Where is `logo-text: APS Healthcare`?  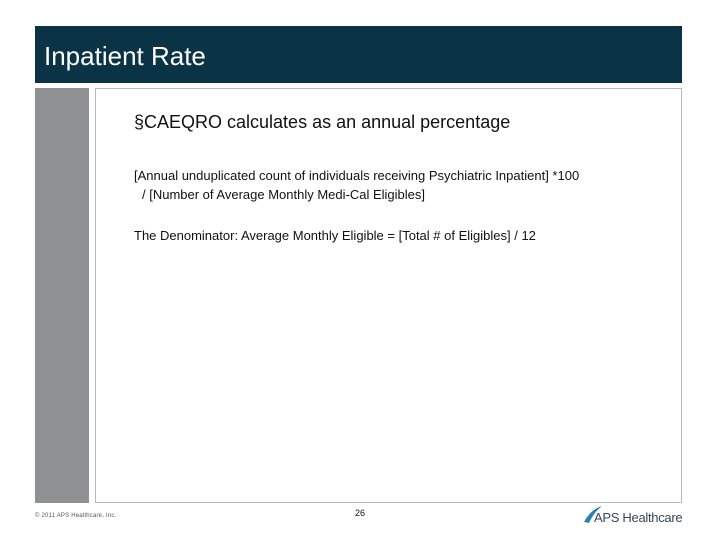
logo-text: APS Healthcare is located at coordinates (638, 517).